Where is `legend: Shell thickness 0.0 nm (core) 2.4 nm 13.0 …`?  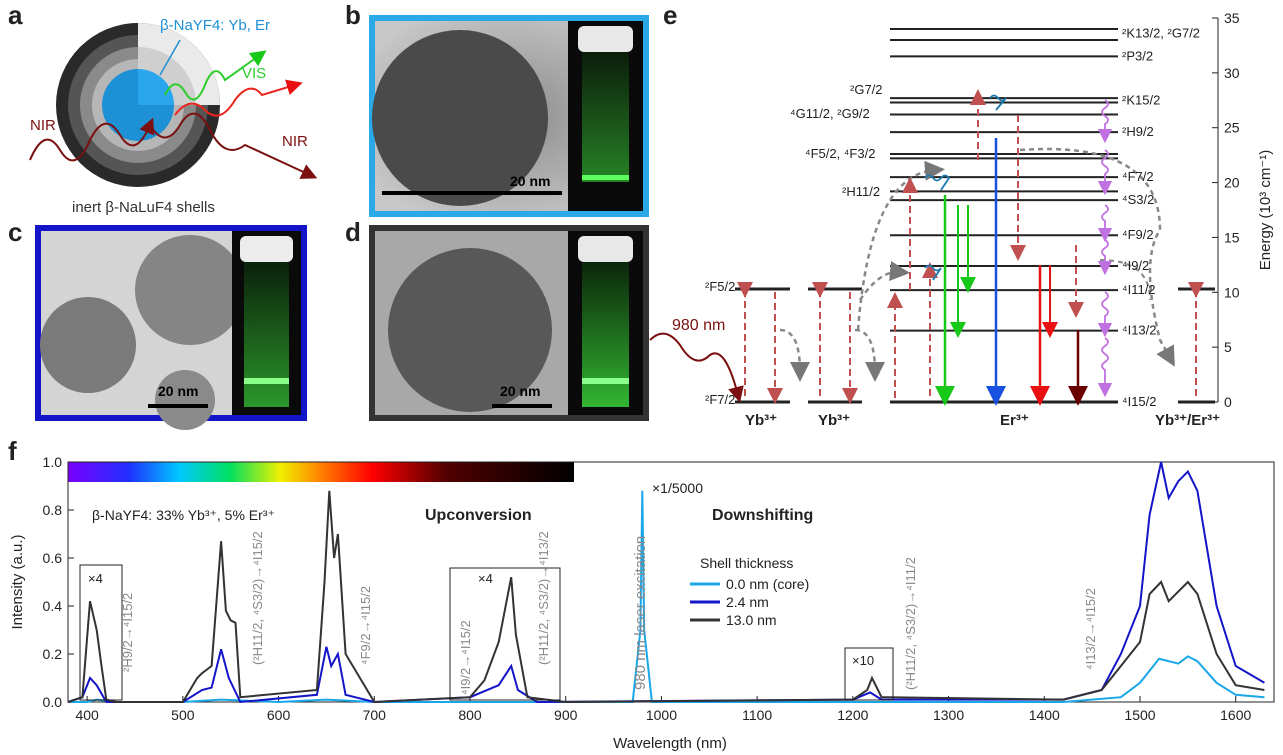 legend: Shell thickness 0.0 nm (core) 2.4 nm 13.0 … is located at coordinates (749, 591).